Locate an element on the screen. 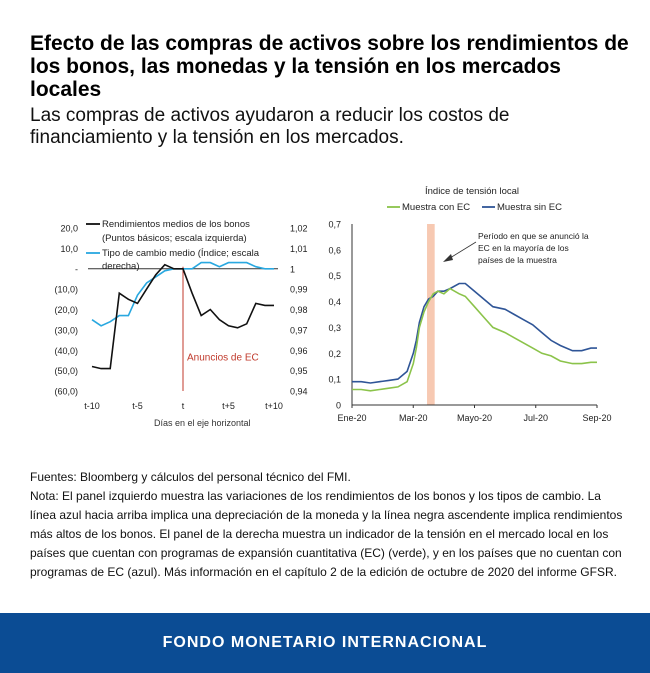 This screenshot has height=673, width=650. footer-bar: FONDO MONETARIO INTERNACIONAL is located at coordinates (325, 643).